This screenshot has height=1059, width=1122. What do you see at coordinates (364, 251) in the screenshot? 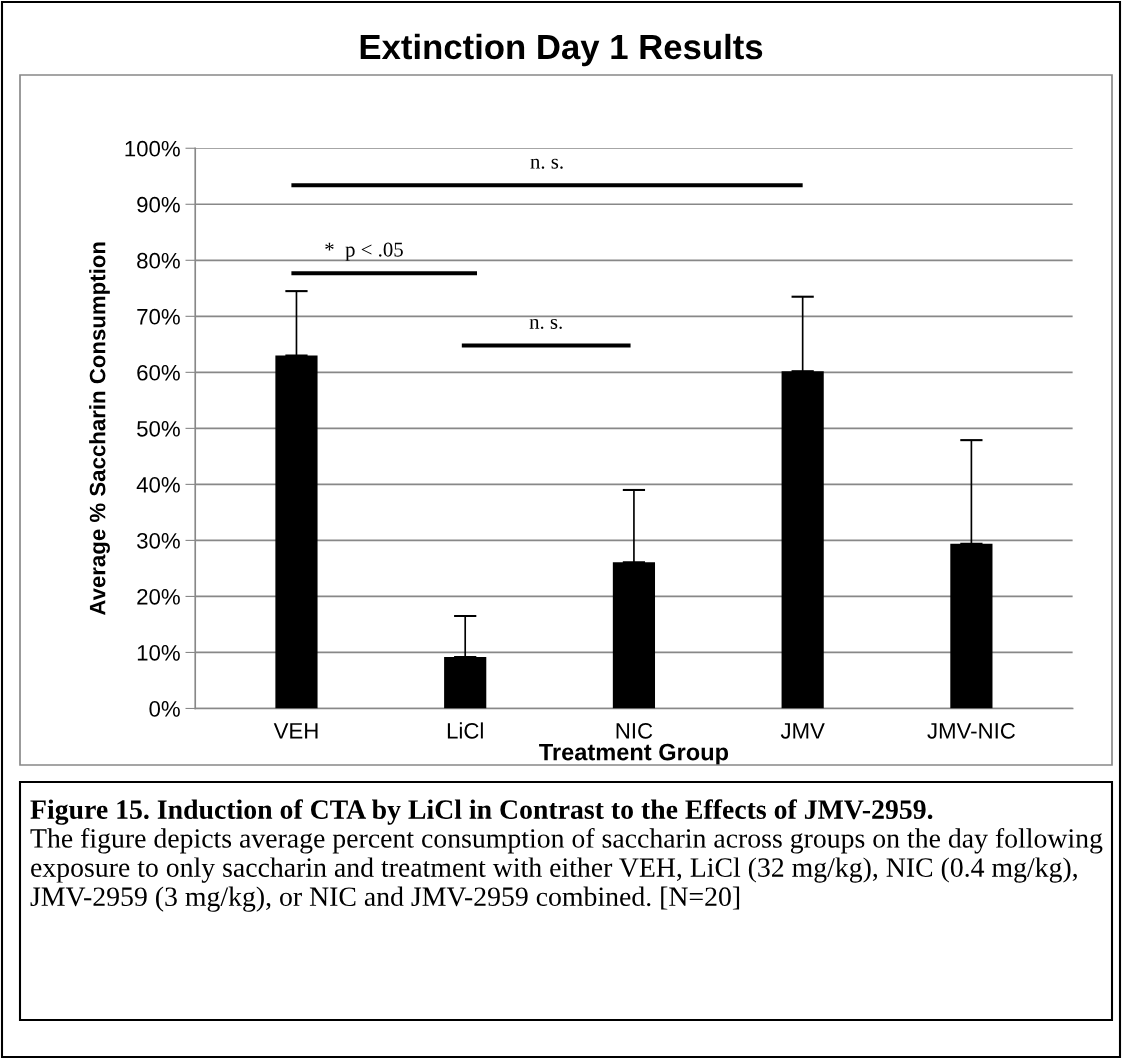
I see `annotation: * p < .05` at bounding box center [364, 251].